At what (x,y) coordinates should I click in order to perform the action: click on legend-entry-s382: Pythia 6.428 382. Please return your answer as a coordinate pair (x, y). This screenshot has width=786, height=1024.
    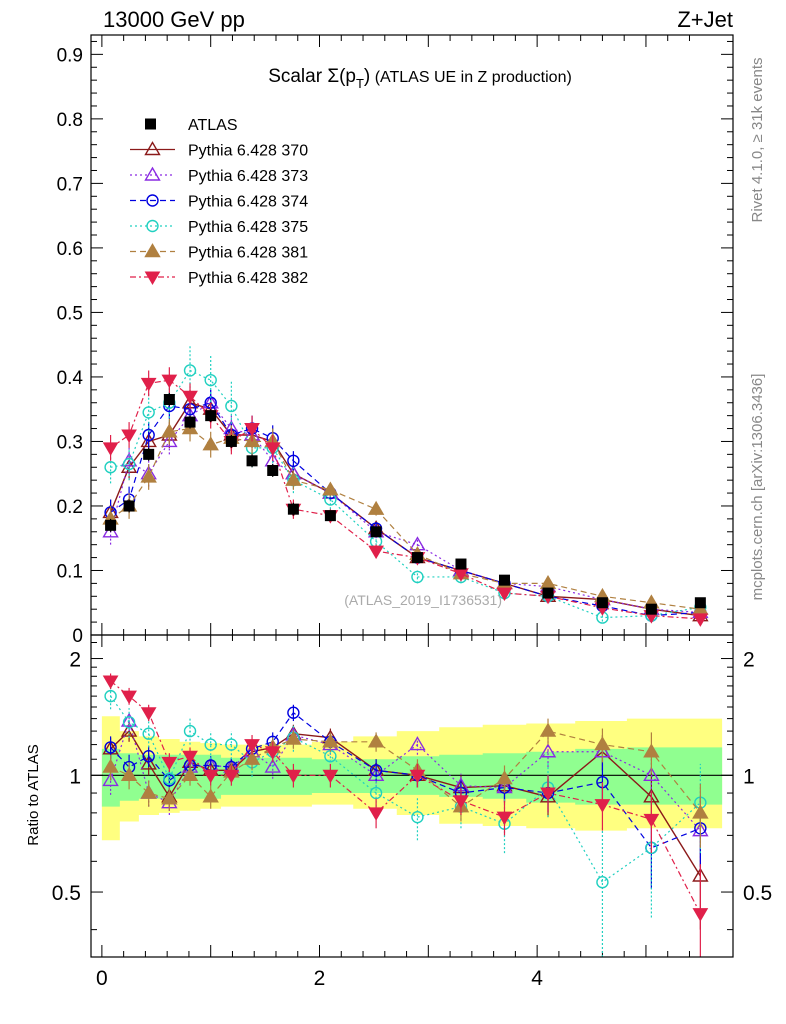
    Looking at the image, I should click on (219, 278).